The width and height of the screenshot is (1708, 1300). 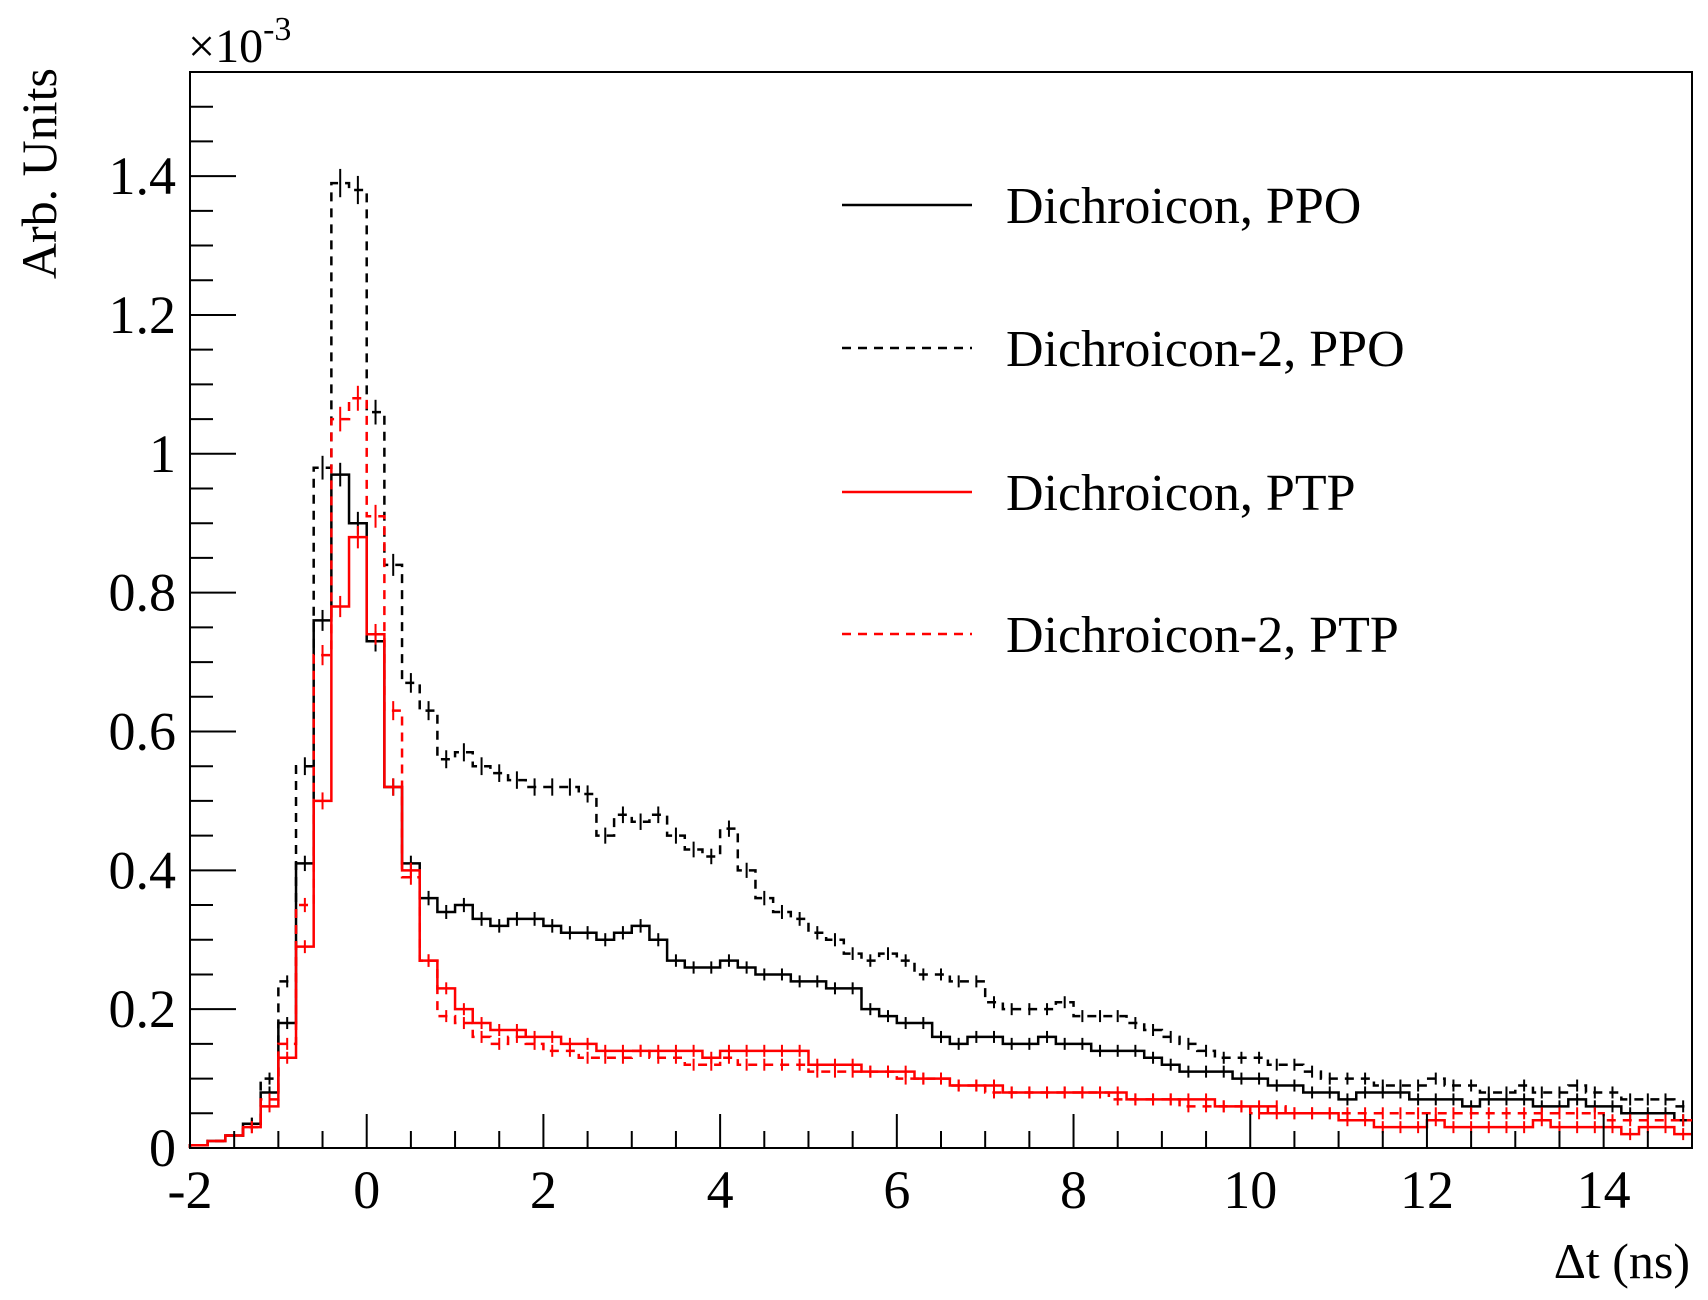 What do you see at coordinates (239, 42) in the screenshot?
I see `y-multiplier-label: ×10⁻³` at bounding box center [239, 42].